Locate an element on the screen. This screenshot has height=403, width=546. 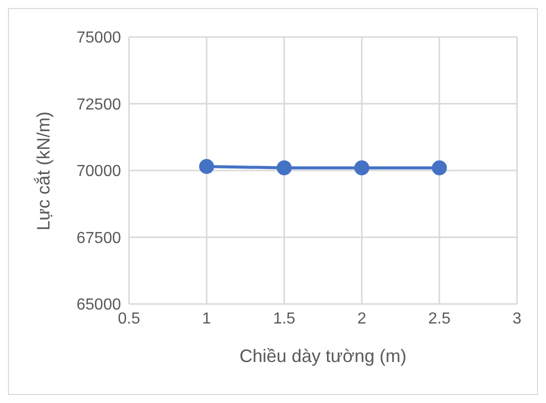
y-tick-label: 75000 is located at coordinates (99, 38).